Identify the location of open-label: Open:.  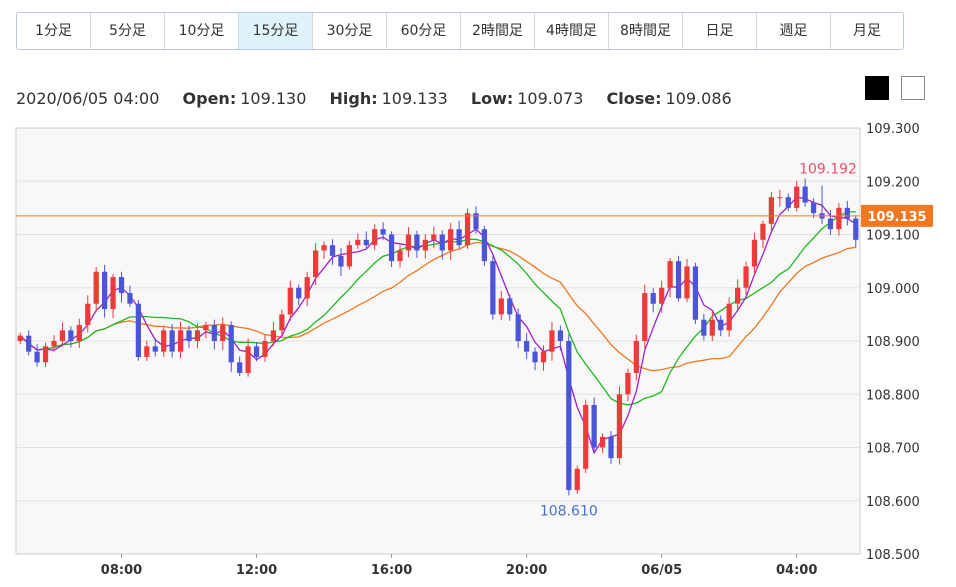
(209, 98).